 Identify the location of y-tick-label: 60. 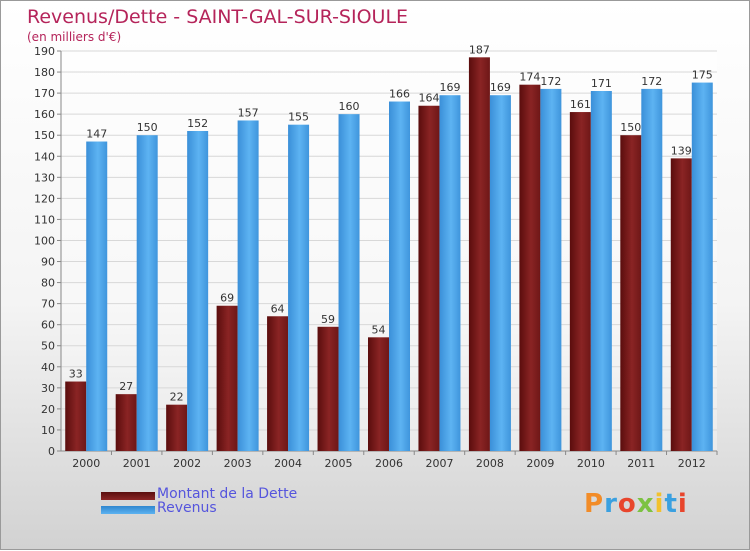
(48, 325).